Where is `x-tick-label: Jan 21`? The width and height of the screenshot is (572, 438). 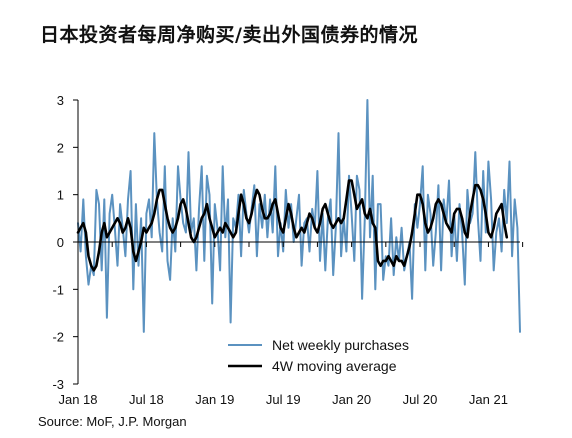
x-tick-label: Jan 21 is located at coordinates (488, 399).